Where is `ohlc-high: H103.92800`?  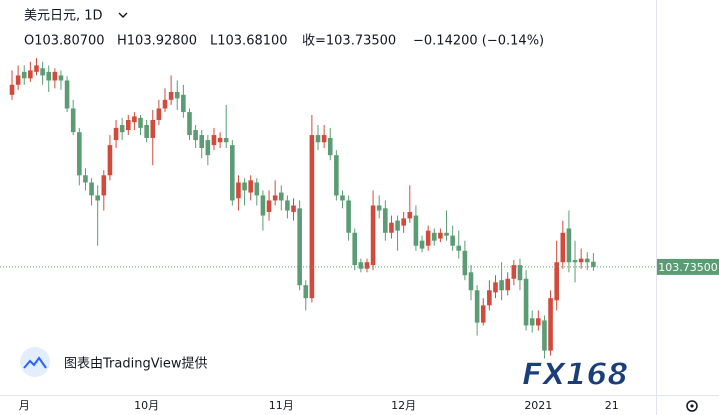
ohlc-high: H103.92800 is located at coordinates (157, 41).